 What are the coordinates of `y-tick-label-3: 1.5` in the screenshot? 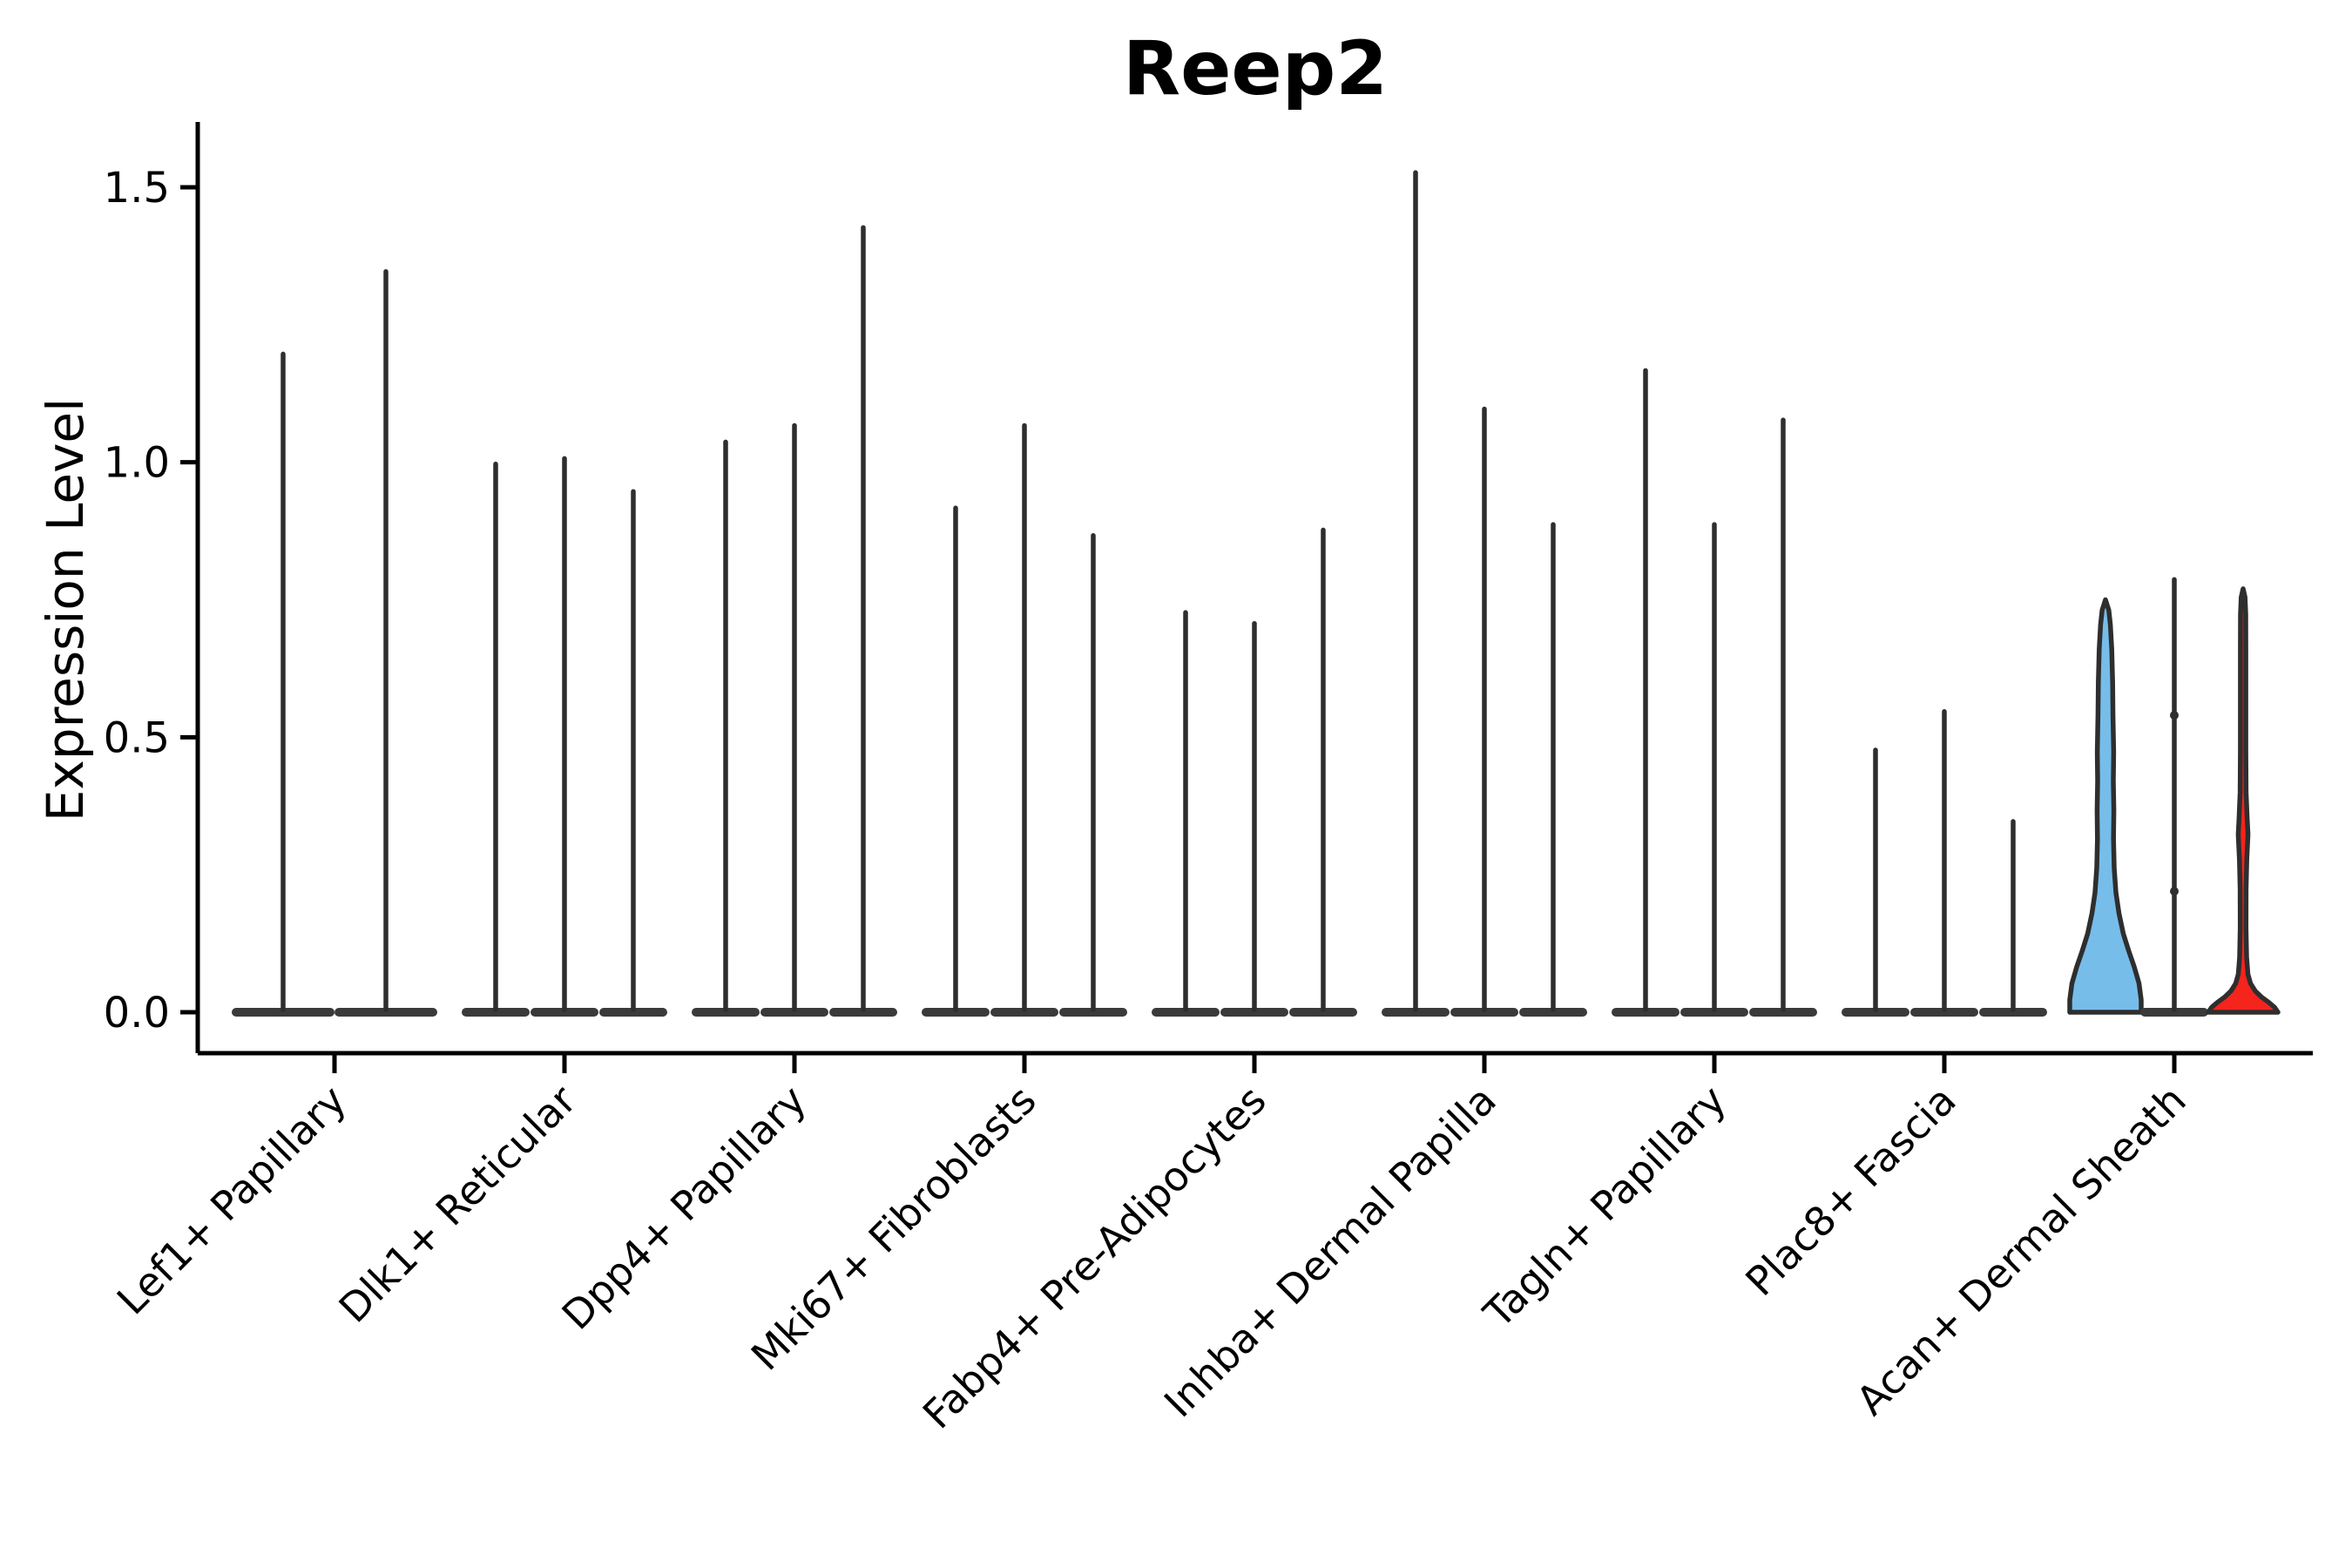 It's located at (137, 188).